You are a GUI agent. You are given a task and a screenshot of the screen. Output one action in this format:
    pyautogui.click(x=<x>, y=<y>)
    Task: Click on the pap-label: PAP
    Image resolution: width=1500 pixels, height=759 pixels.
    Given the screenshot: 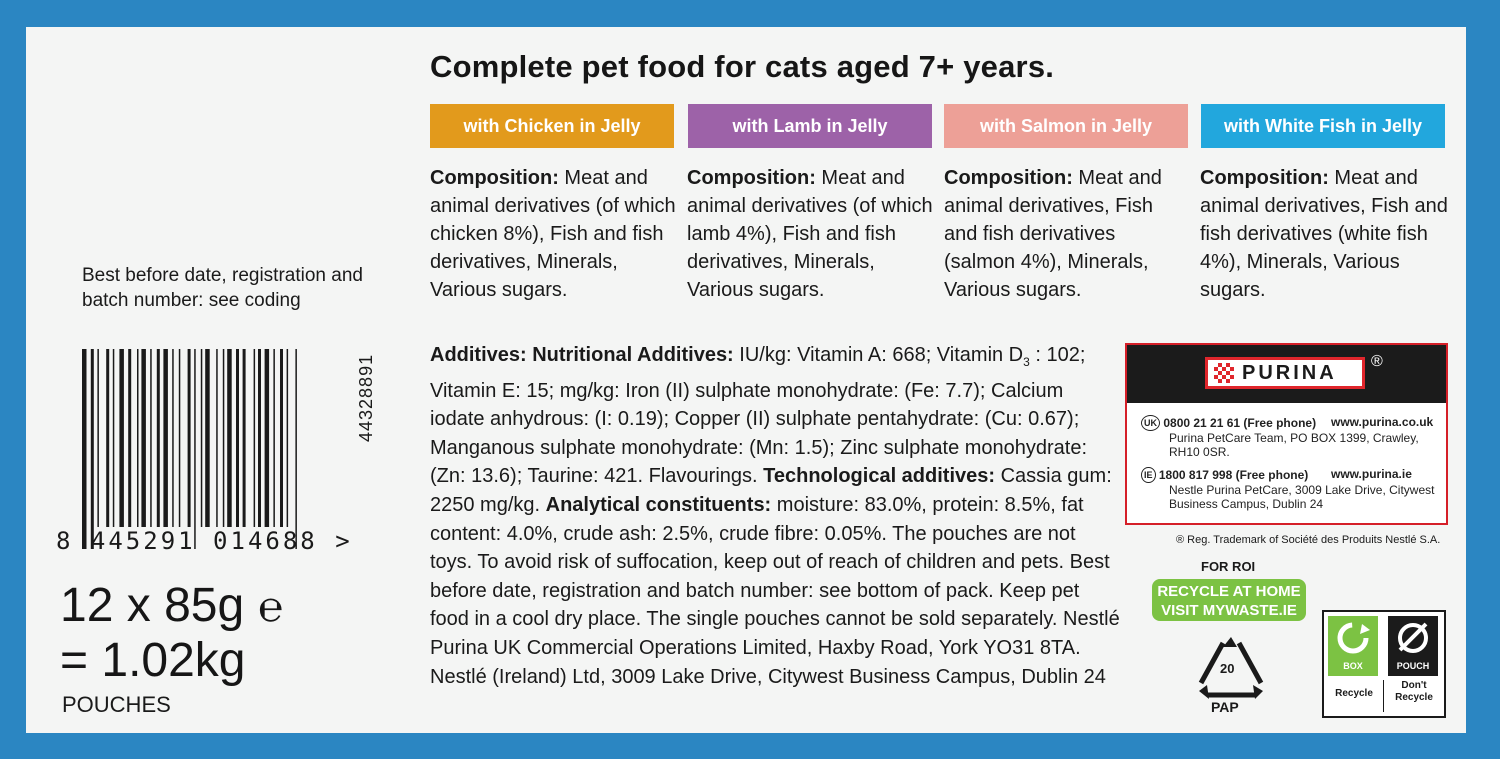 What is the action you would take?
    pyautogui.click(x=1225, y=707)
    